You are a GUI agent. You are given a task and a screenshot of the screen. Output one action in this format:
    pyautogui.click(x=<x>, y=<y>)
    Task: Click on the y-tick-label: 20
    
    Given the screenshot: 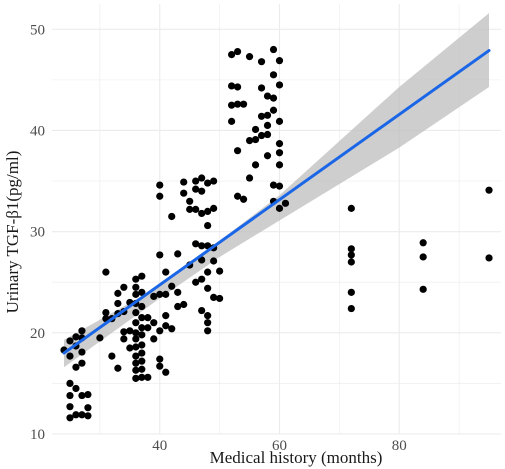 What is the action you would take?
    pyautogui.click(x=37, y=334)
    